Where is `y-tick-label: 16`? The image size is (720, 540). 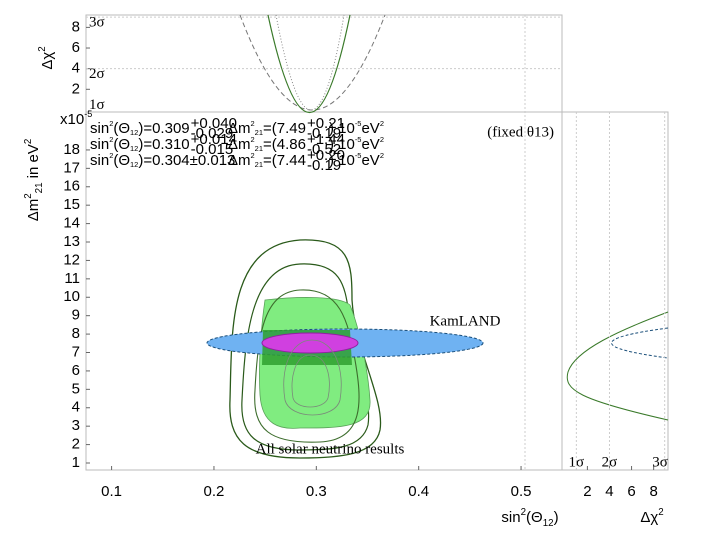 y-tick-label: 16 is located at coordinates (71, 186).